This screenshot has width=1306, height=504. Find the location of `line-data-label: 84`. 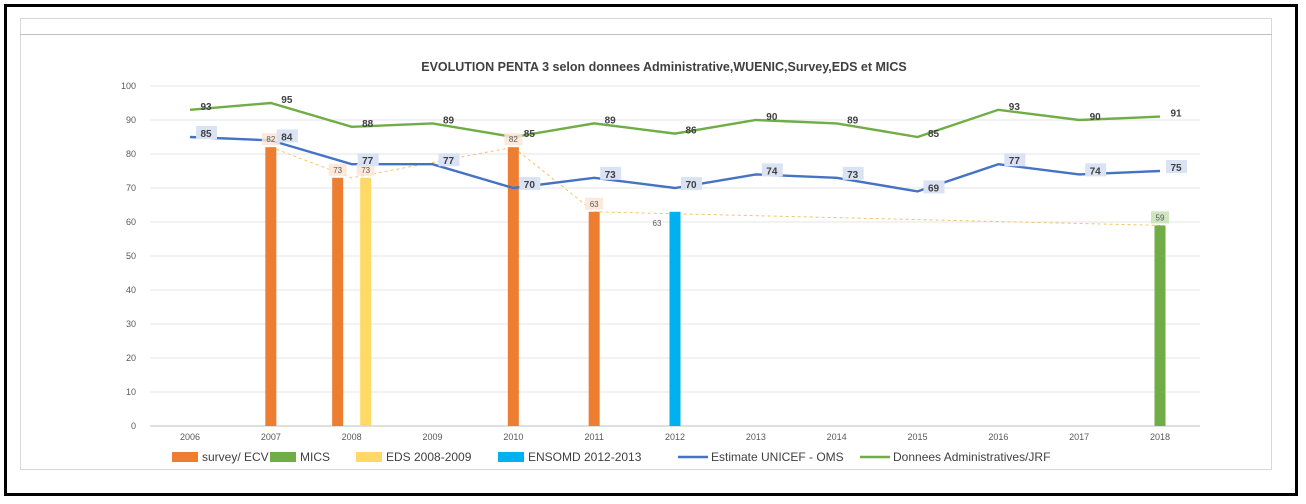

line-data-label: 84 is located at coordinates (287, 137).